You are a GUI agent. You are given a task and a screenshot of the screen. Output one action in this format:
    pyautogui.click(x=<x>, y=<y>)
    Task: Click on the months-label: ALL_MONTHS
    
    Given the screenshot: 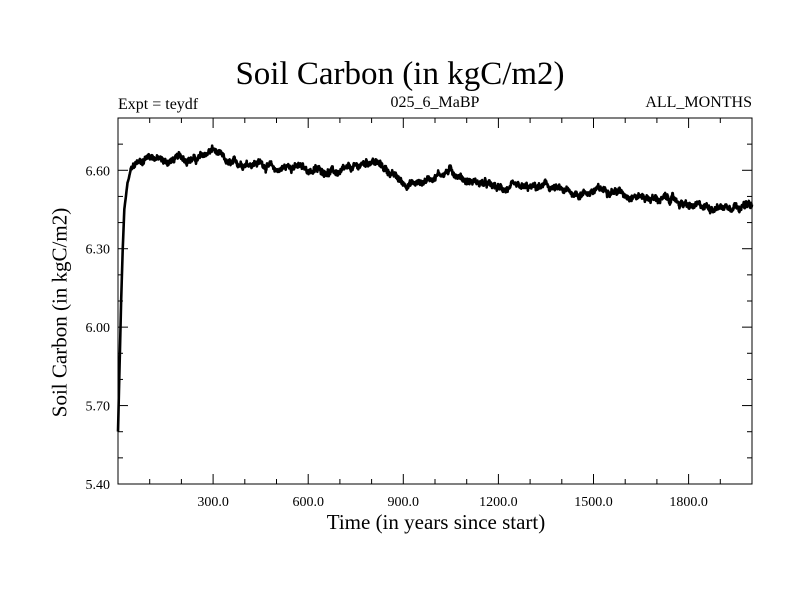 What is the action you would take?
    pyautogui.click(x=698, y=102)
    